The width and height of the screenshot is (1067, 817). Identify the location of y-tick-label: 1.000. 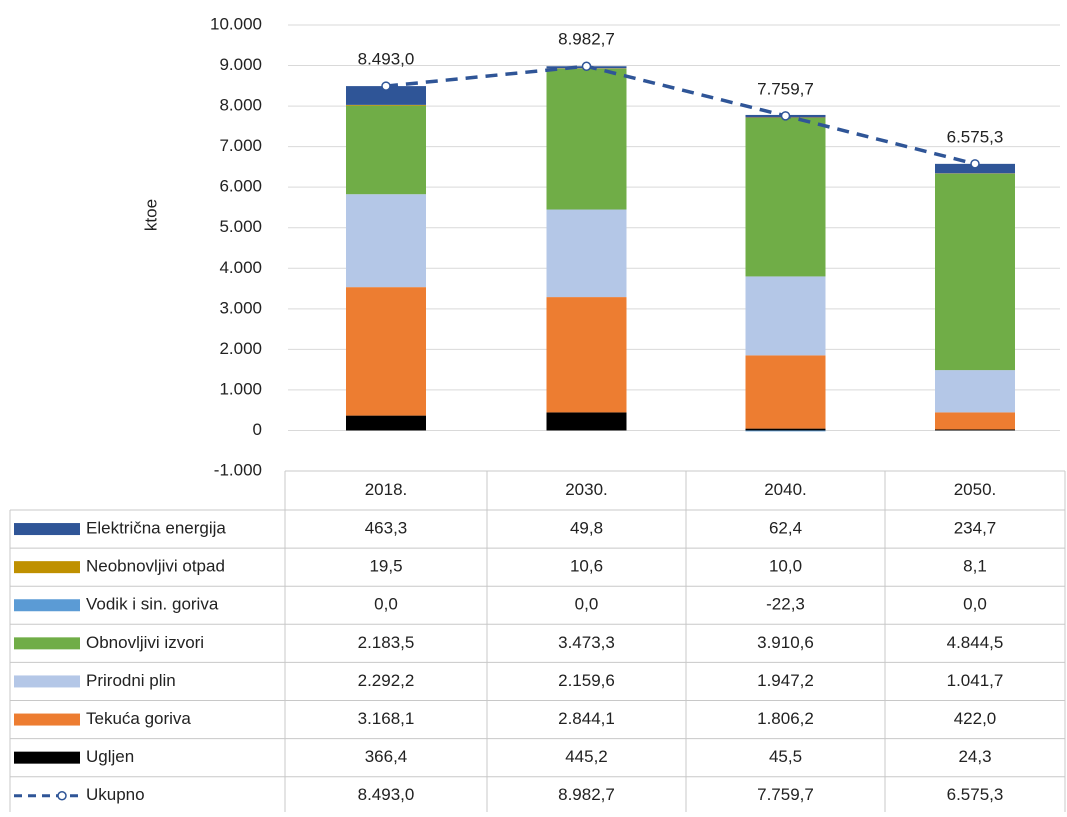
(240, 388).